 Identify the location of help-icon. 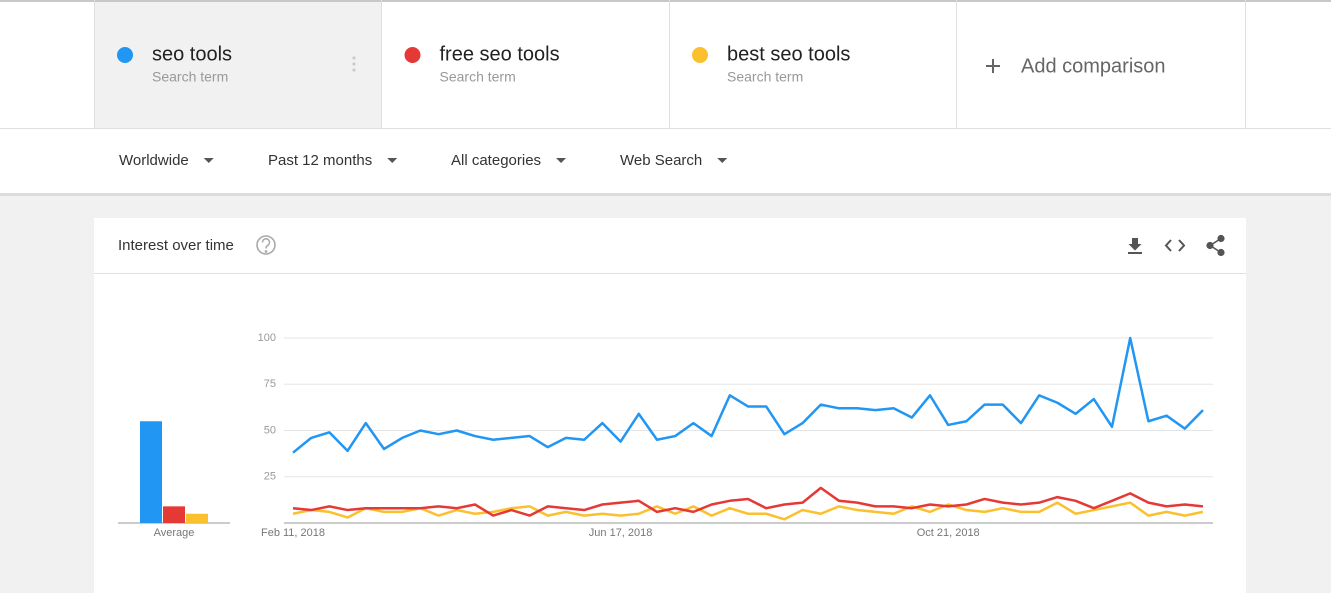
(266, 245).